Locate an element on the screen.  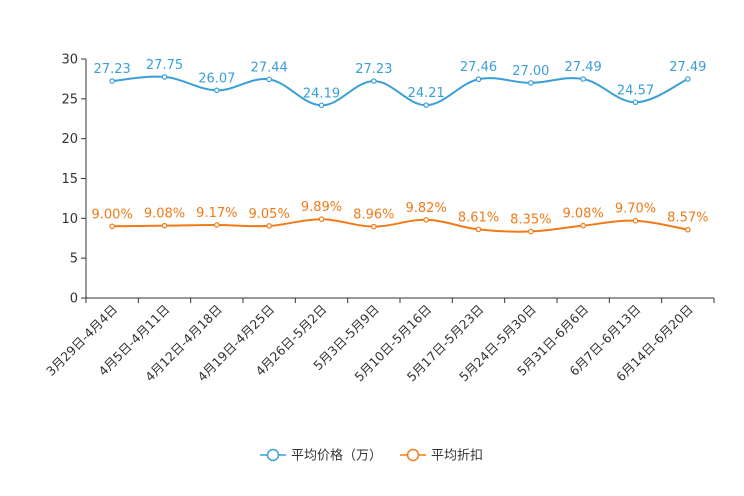
data-label: 9.00% is located at coordinates (112, 214).